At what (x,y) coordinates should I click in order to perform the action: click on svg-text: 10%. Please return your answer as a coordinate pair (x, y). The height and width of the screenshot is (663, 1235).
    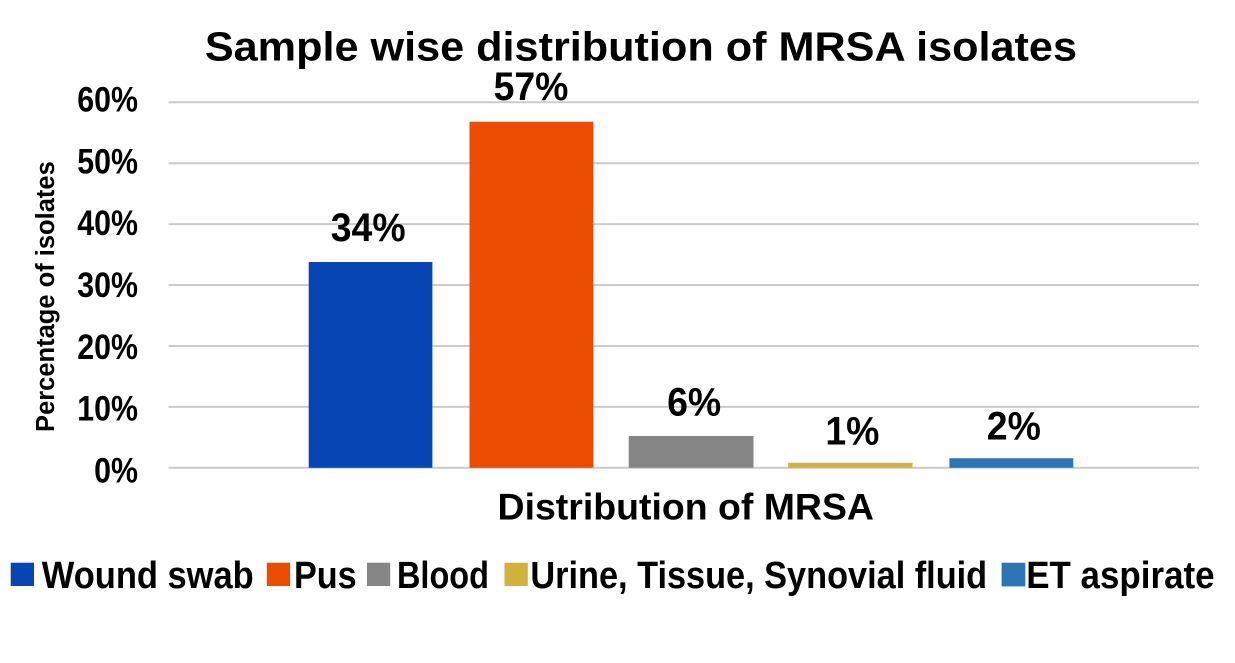
    Looking at the image, I should click on (107, 409).